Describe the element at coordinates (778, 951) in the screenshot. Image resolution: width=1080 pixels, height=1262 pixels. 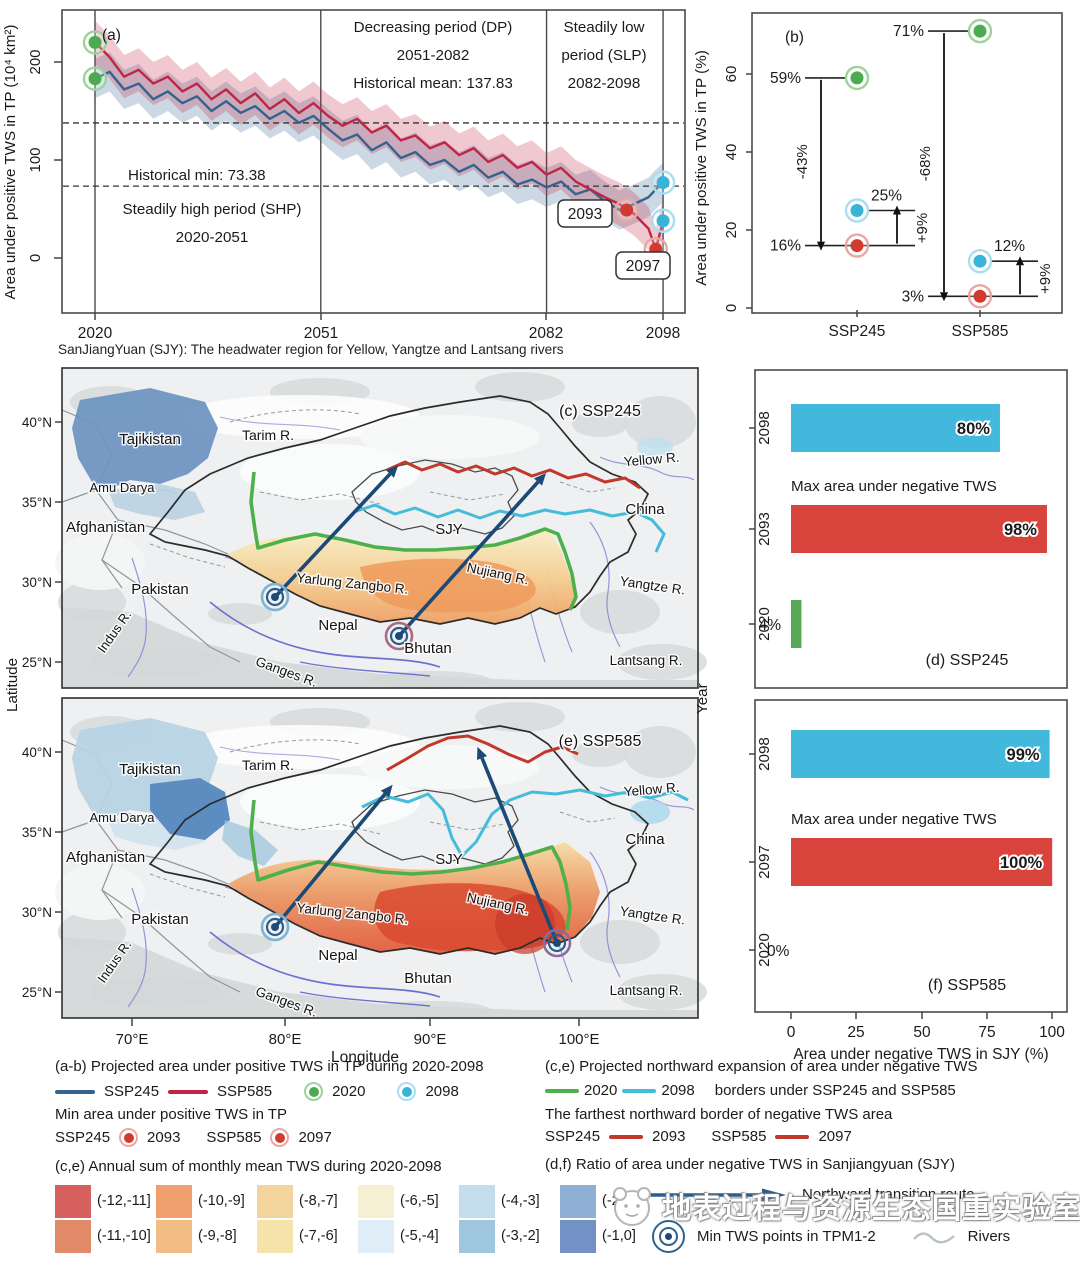
I see `bar-value-label: 0%` at that location.